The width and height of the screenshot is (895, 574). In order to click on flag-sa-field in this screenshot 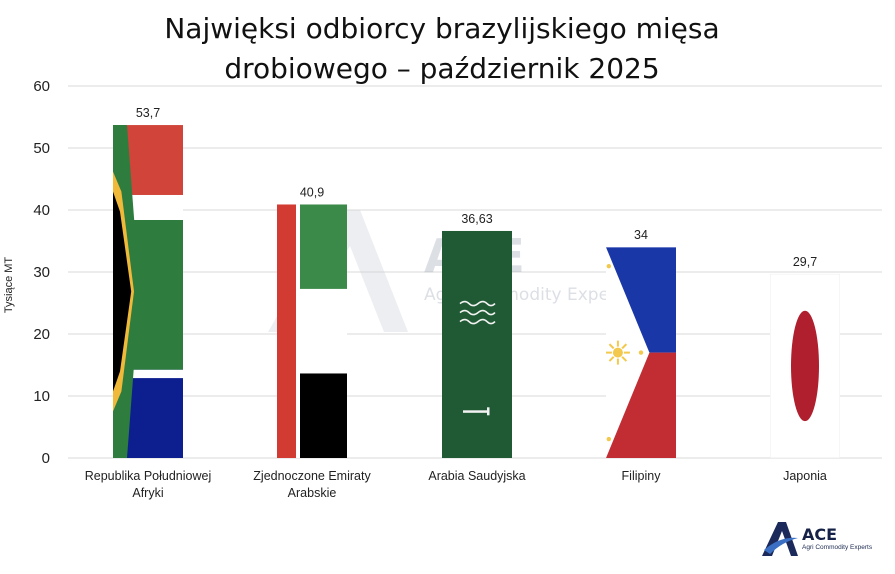, I will do `click(477, 344)`.